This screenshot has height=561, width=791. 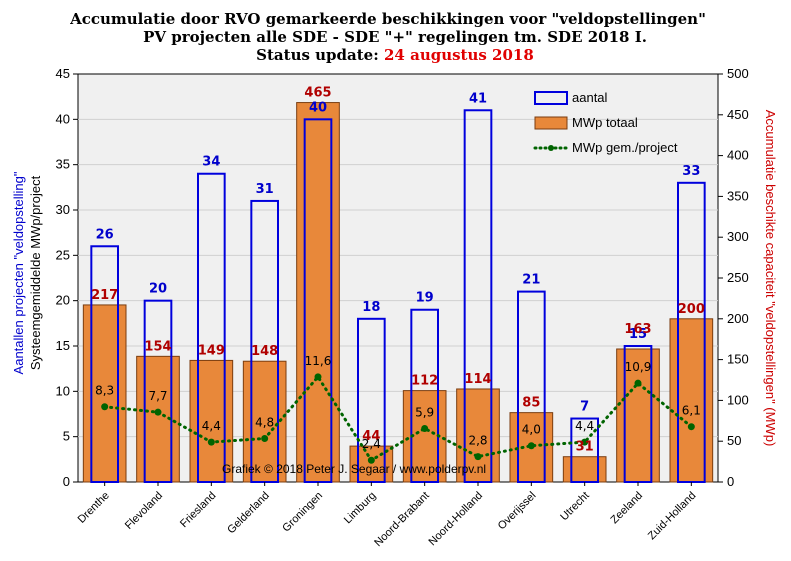 I want to click on status-date: 24 augustus 2018, so click(x=459, y=55).